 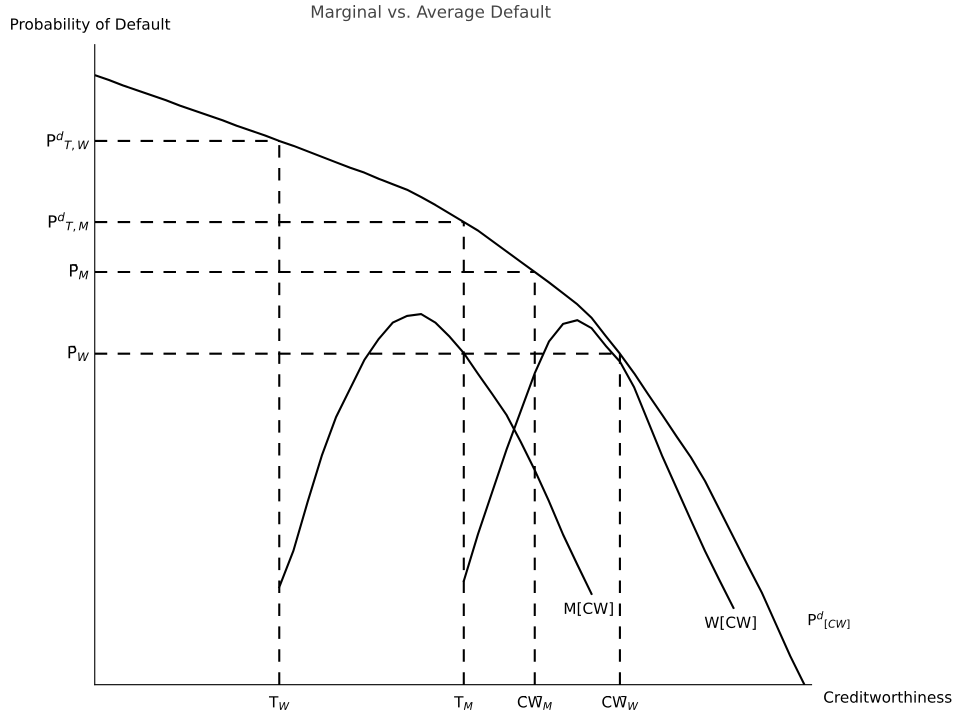 I want to click on series-label: M[CW], so click(x=588, y=609).